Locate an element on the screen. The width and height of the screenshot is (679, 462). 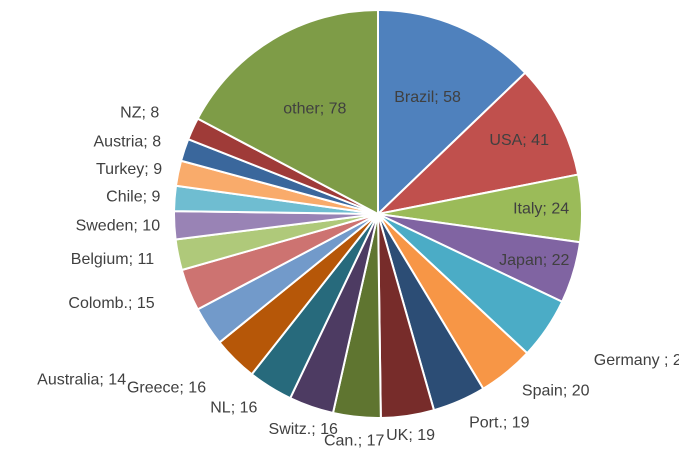
data-label: Colomb.; 15 is located at coordinates (111, 303).